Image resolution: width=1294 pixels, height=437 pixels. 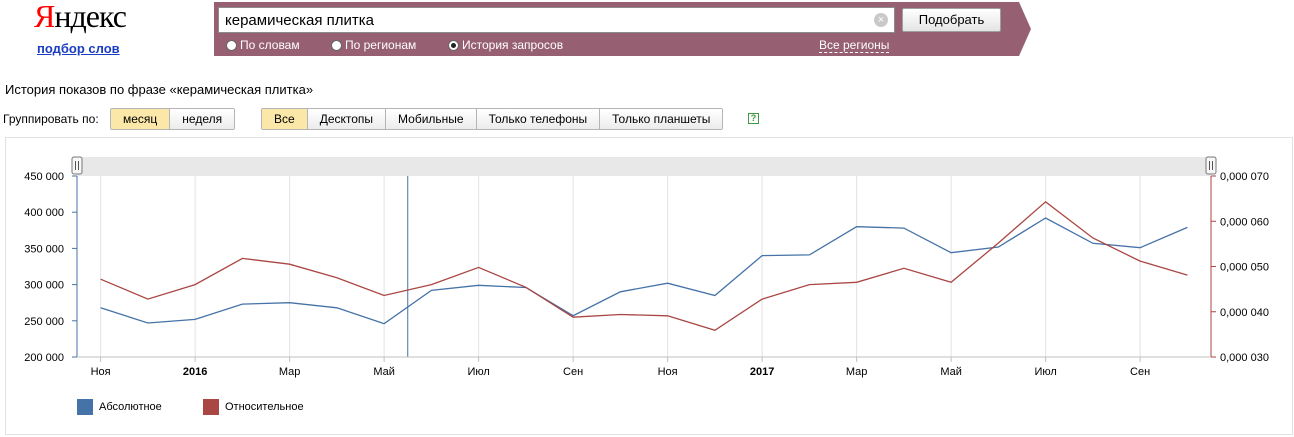 What do you see at coordinates (90, 17) in the screenshot?
I see `logo-rest: ндекс` at bounding box center [90, 17].